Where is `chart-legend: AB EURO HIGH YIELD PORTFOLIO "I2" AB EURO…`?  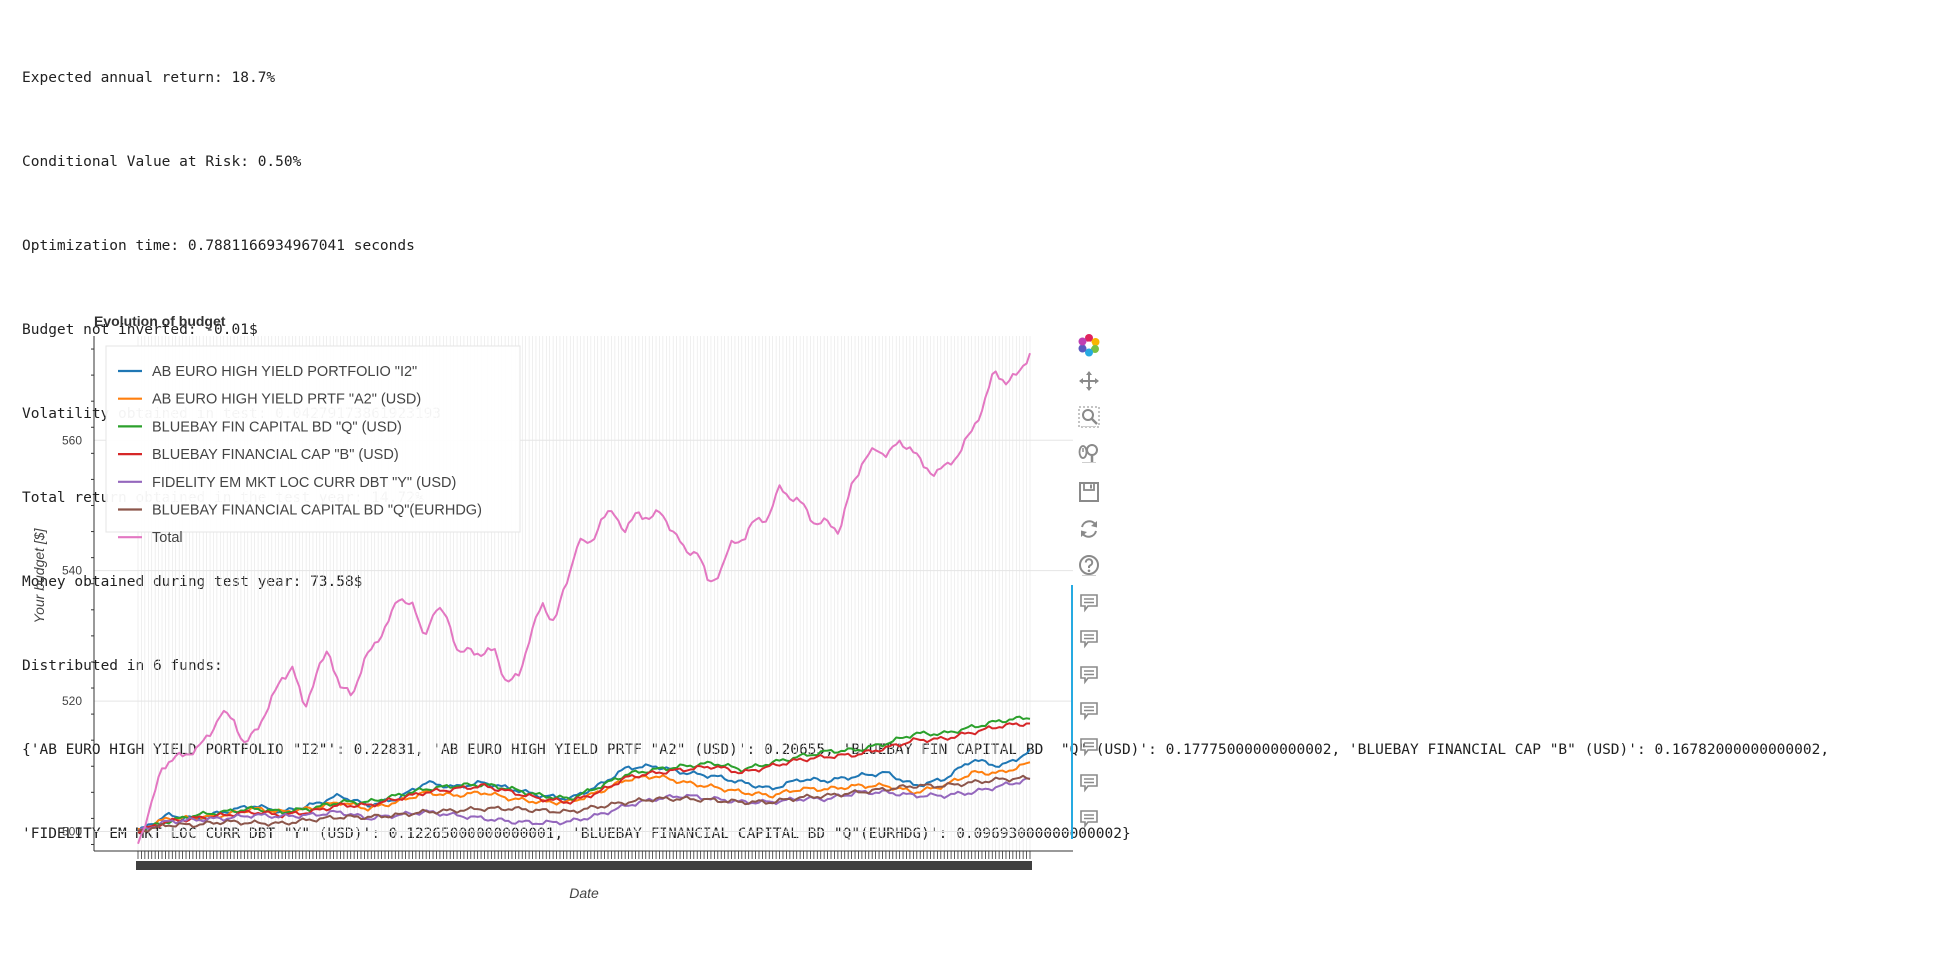
chart-legend: AB EURO HIGH YIELD PORTFOLIO "I2" AB EURO… is located at coordinates (313, 445).